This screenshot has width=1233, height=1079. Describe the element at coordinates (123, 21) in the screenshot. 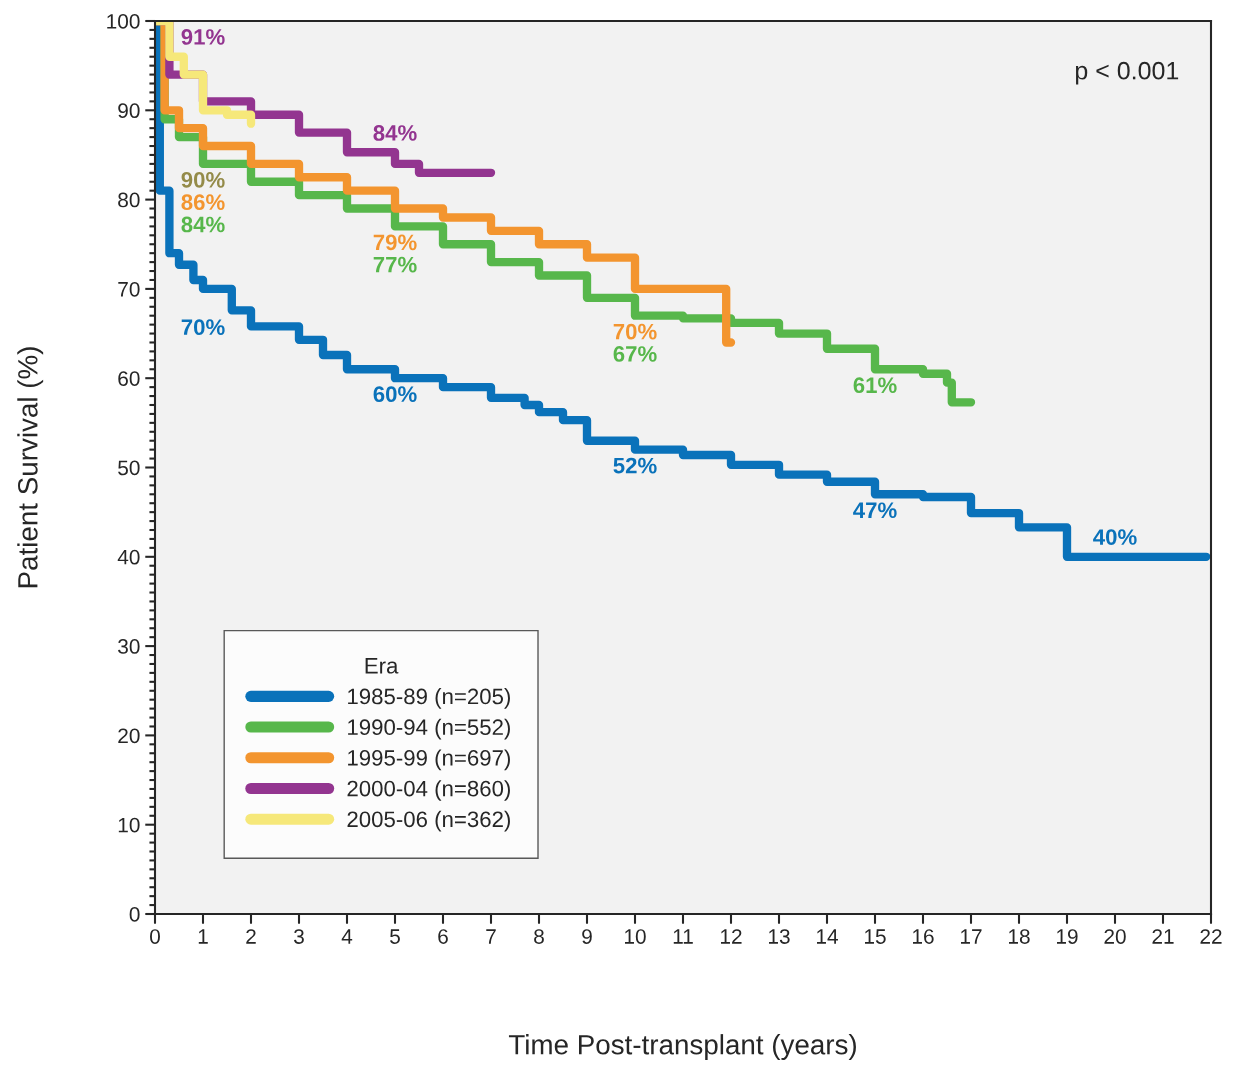

I see `y-tick-label: 100` at that location.